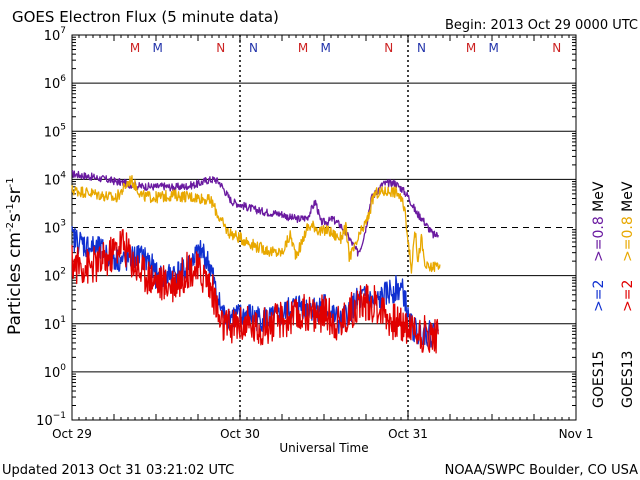  Describe the element at coordinates (72, 434) in the screenshot. I see `x-tick-label: Oct 29` at that location.